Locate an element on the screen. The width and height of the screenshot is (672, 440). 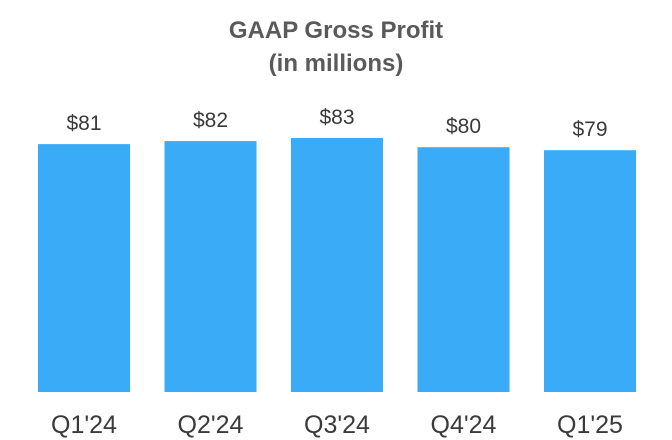
value-label-4: $79 is located at coordinates (589, 129).